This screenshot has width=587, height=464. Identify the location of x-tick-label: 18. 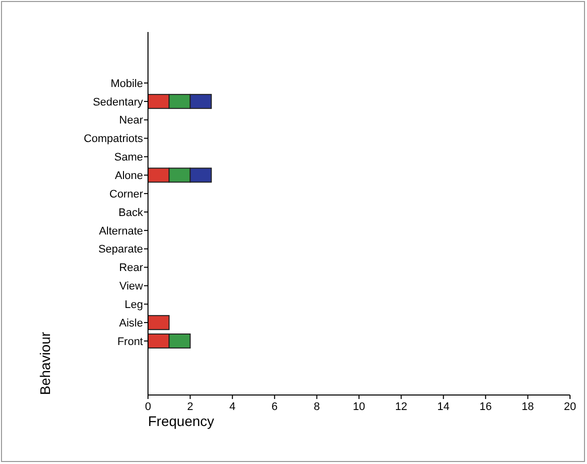
(528, 407).